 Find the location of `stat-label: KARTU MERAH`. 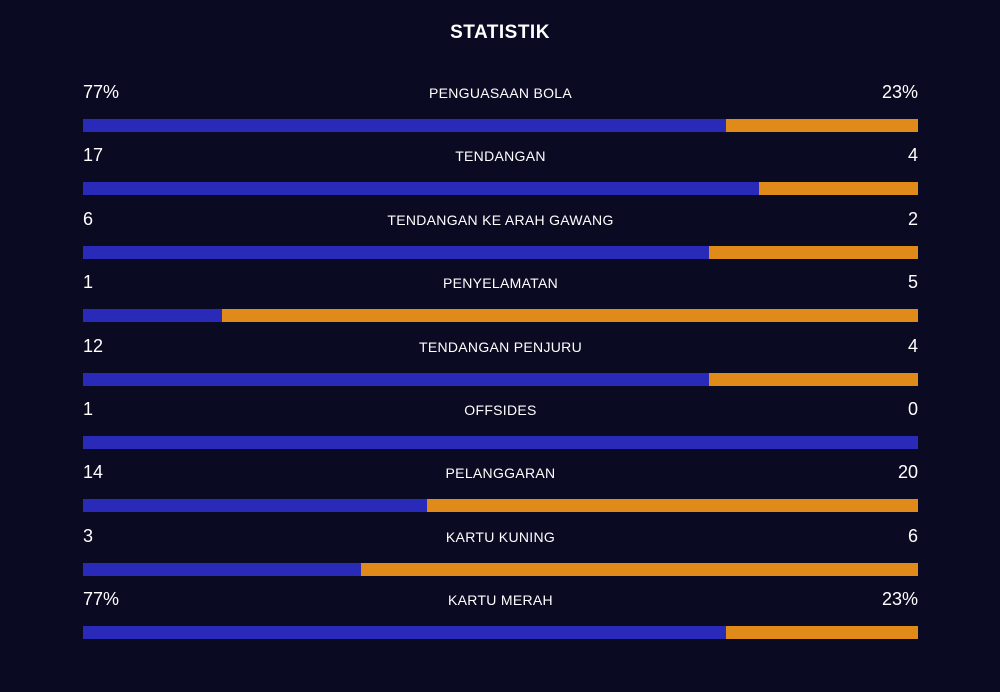

stat-label: KARTU MERAH is located at coordinates (500, 600).